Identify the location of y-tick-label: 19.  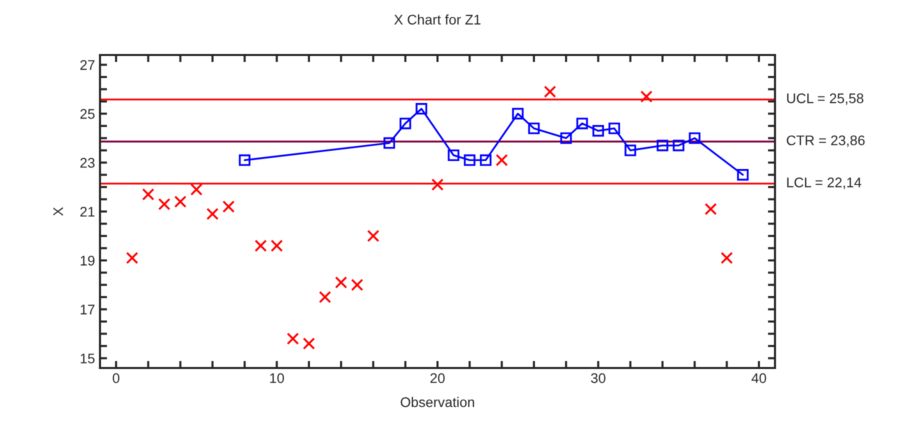
(87, 261).